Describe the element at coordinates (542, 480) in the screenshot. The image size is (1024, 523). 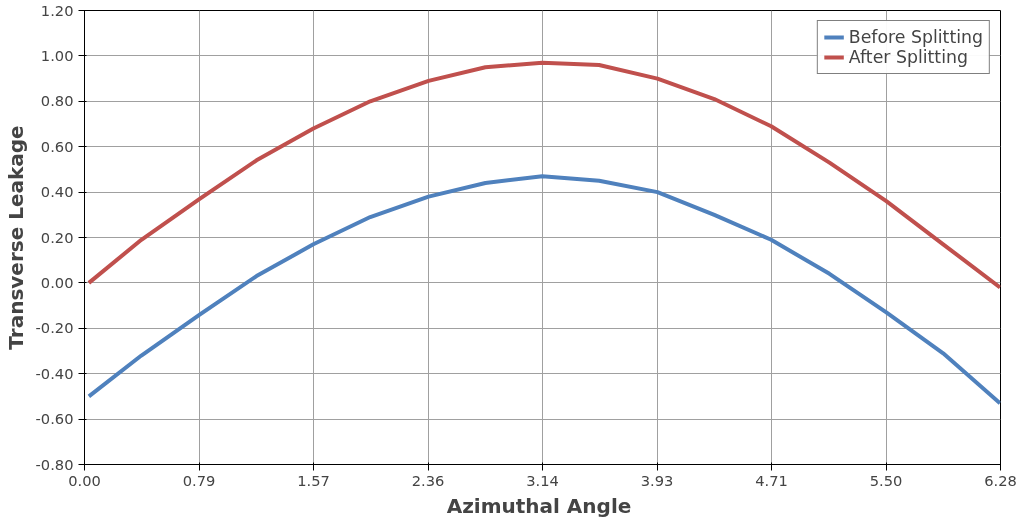
I see `x-tick-label: 3.14` at that location.